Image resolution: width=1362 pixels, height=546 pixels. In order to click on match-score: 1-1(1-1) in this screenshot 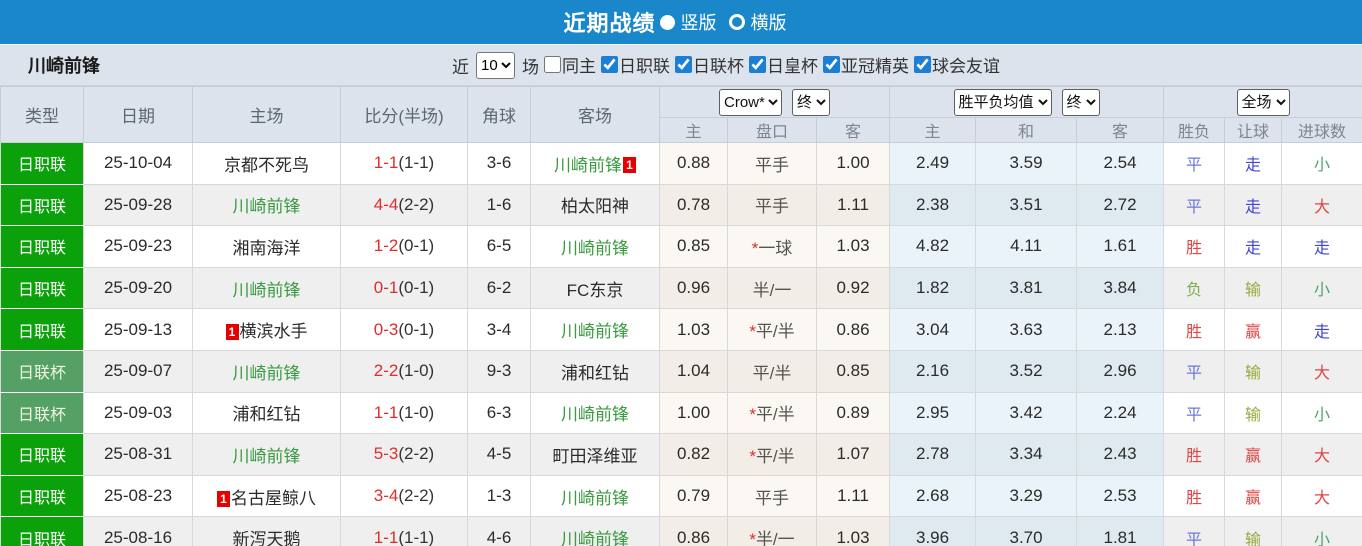, I will do `click(404, 163)`.